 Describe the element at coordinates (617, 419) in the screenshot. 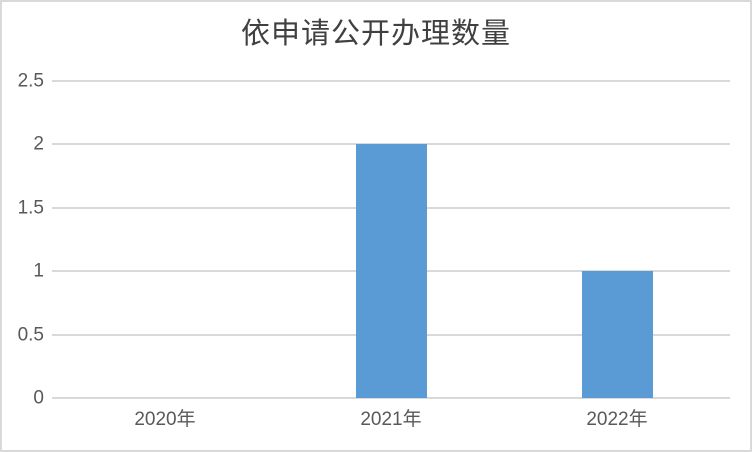

I see `x-tick-label: 2022年` at that location.